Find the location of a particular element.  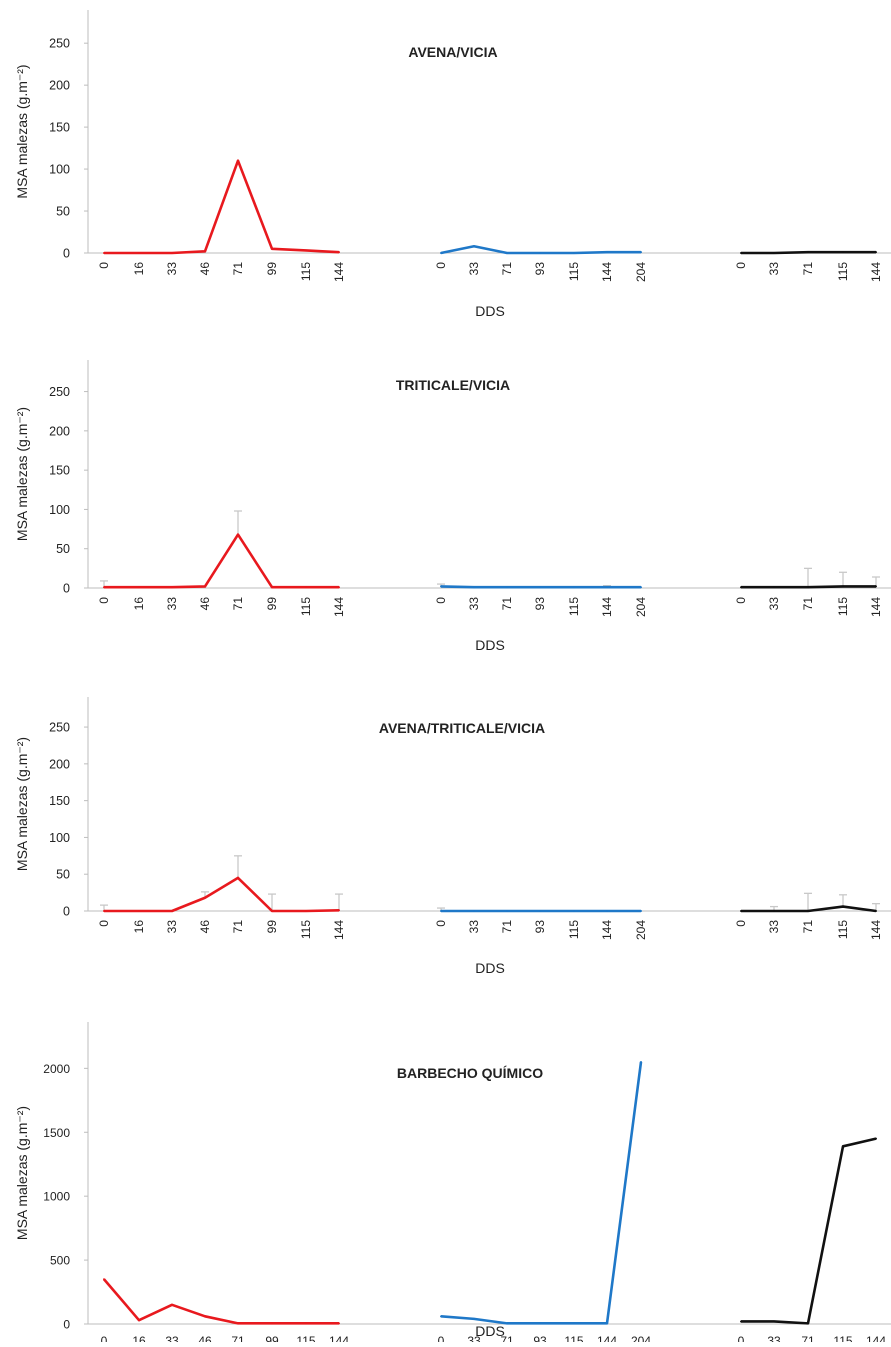

chart-title: AVENA/VICIA is located at coordinates (452, 52).